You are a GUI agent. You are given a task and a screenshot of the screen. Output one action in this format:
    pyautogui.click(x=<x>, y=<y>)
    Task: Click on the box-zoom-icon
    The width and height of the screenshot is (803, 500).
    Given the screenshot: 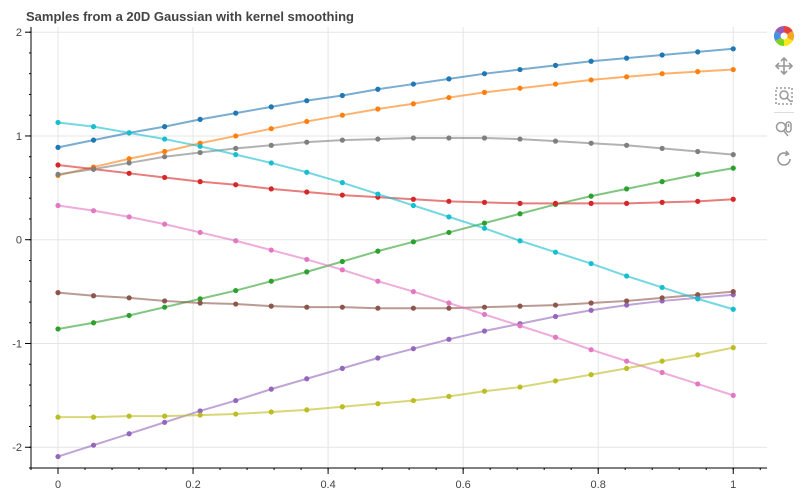 What is the action you would take?
    pyautogui.click(x=784, y=96)
    